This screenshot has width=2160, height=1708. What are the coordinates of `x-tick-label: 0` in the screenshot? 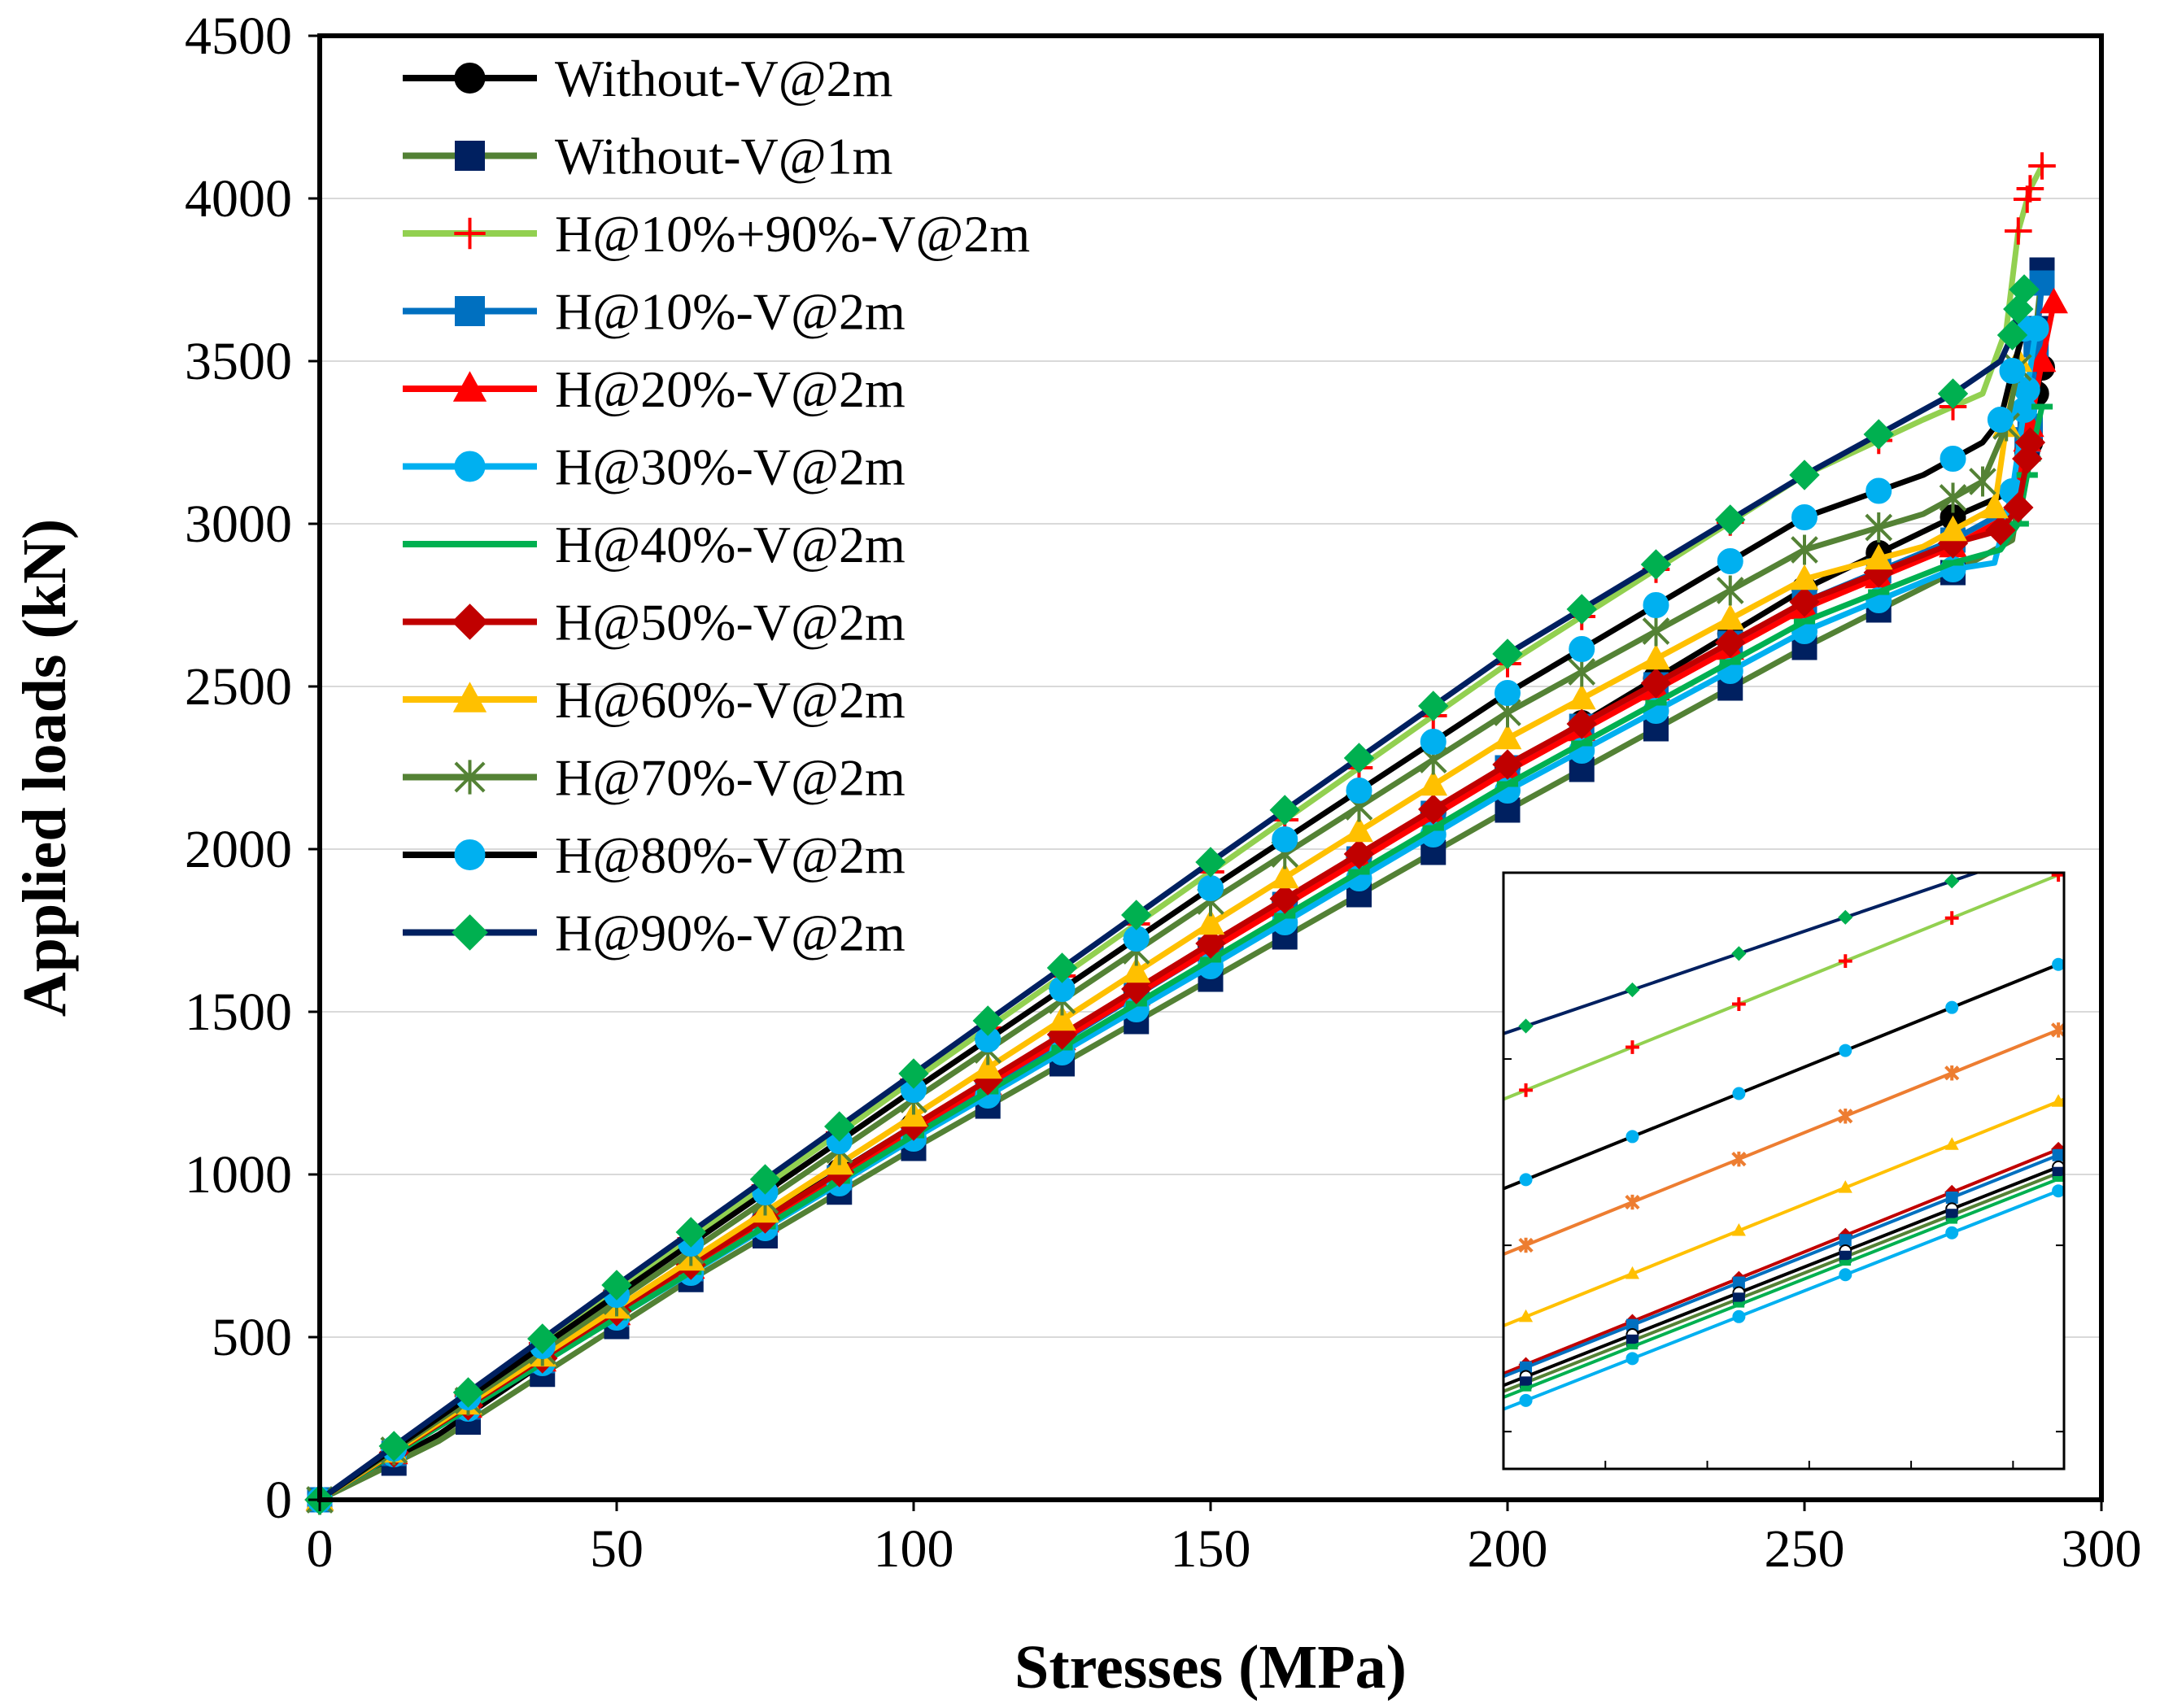 It's located at (321, 1549).